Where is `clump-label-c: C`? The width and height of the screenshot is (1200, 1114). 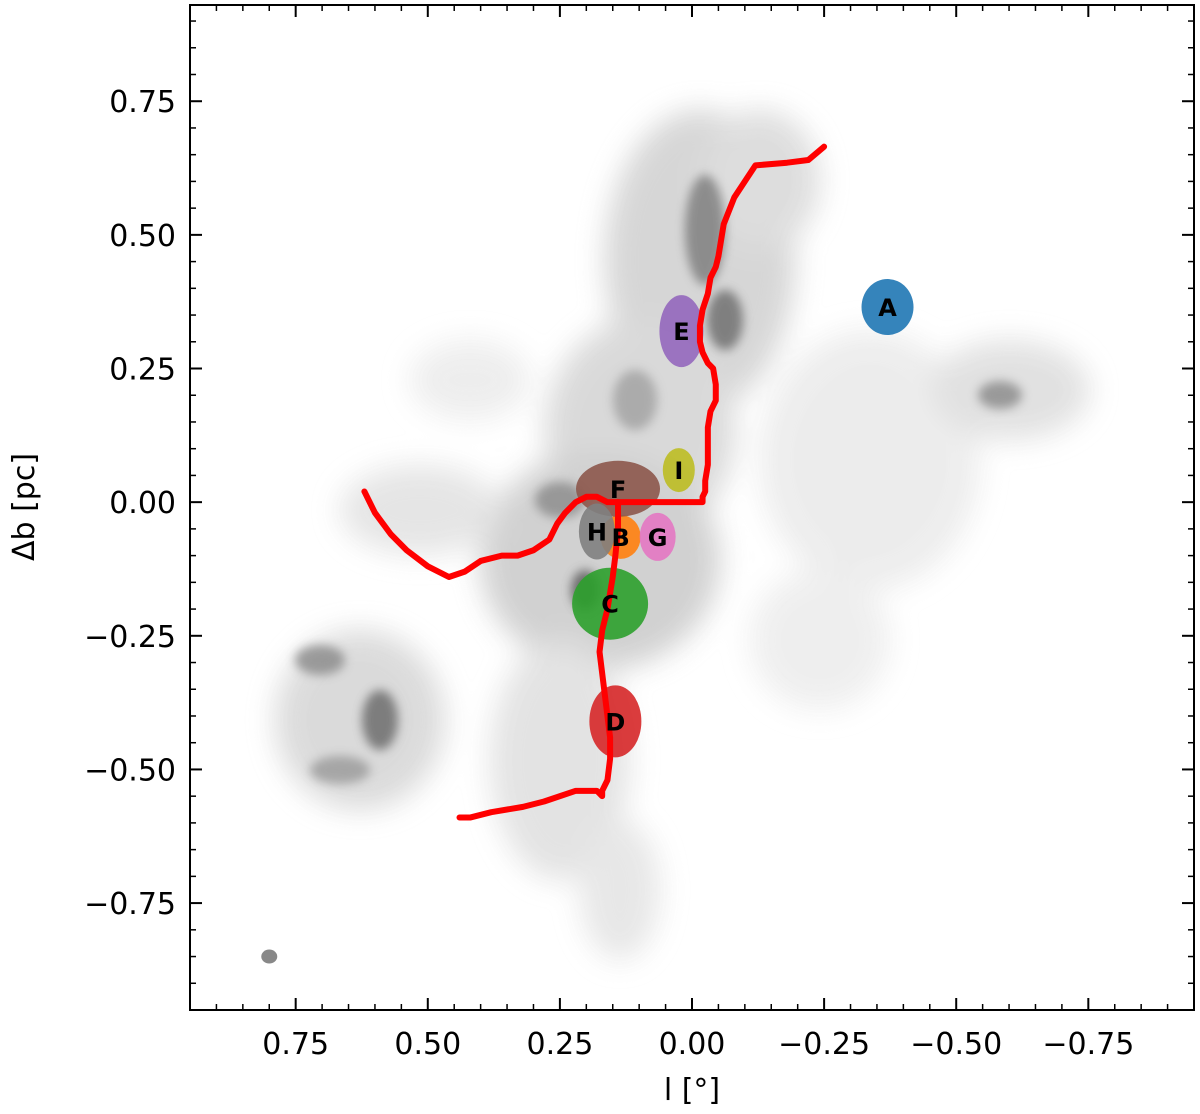 clump-label-c: C is located at coordinates (610, 605).